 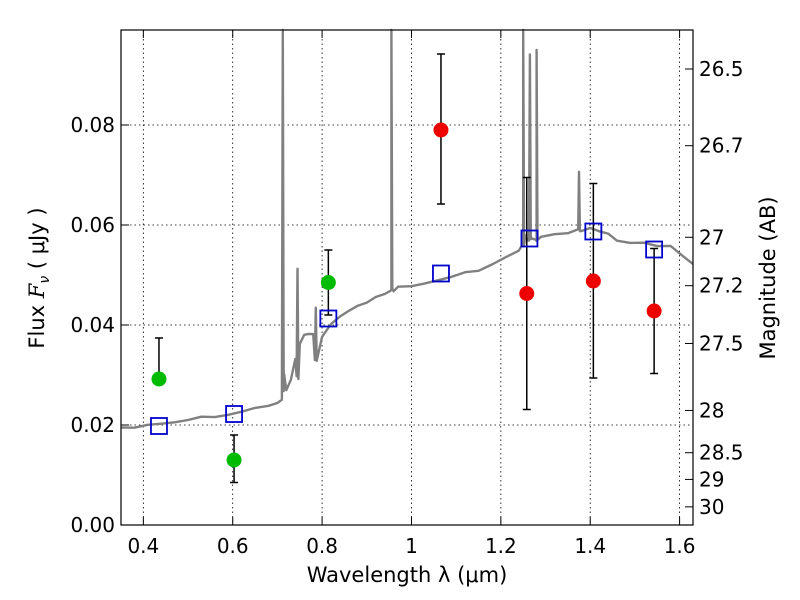 I want to click on mag-tick-label: 28, so click(x=711, y=410).